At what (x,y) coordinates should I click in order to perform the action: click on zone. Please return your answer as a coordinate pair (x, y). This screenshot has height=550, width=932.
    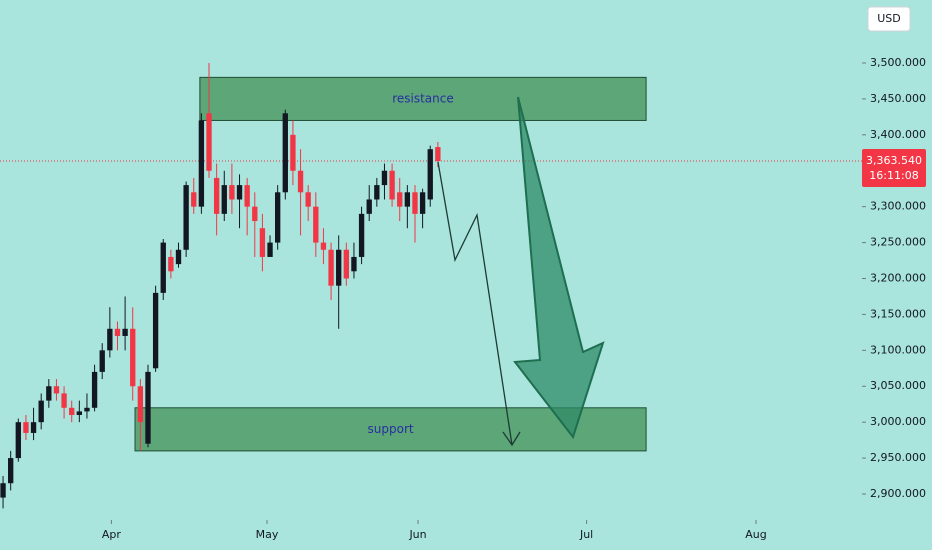
    Looking at the image, I should click on (423, 98).